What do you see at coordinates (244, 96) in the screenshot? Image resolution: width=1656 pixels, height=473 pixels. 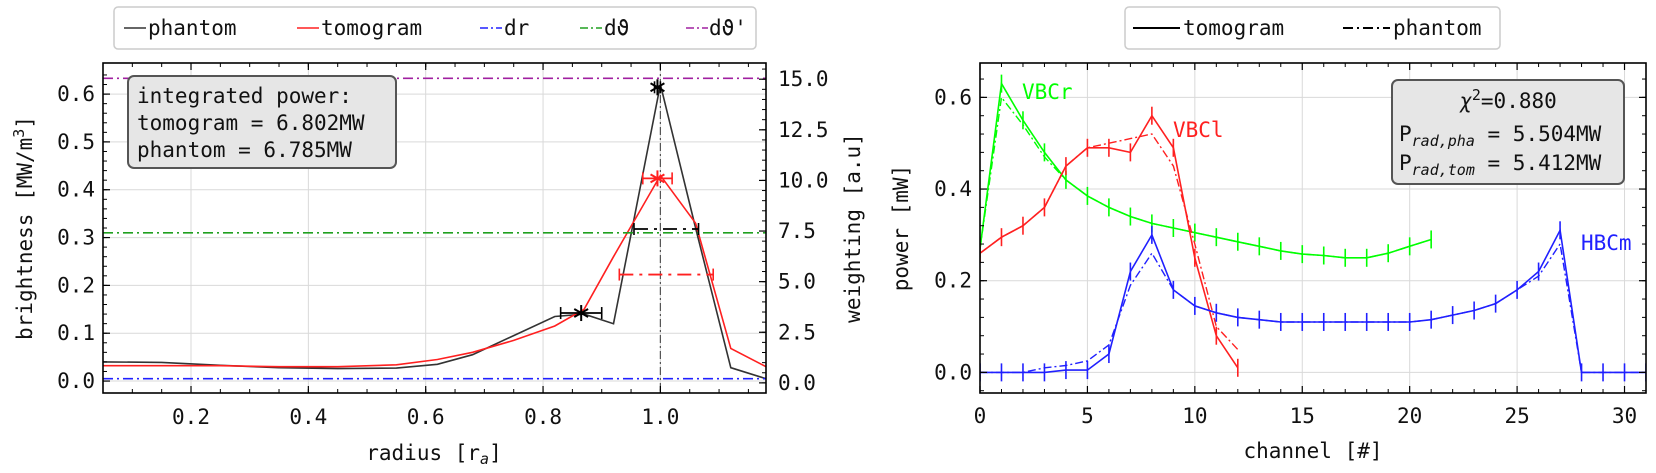 I see `info-line-1: integrated power:` at bounding box center [244, 96].